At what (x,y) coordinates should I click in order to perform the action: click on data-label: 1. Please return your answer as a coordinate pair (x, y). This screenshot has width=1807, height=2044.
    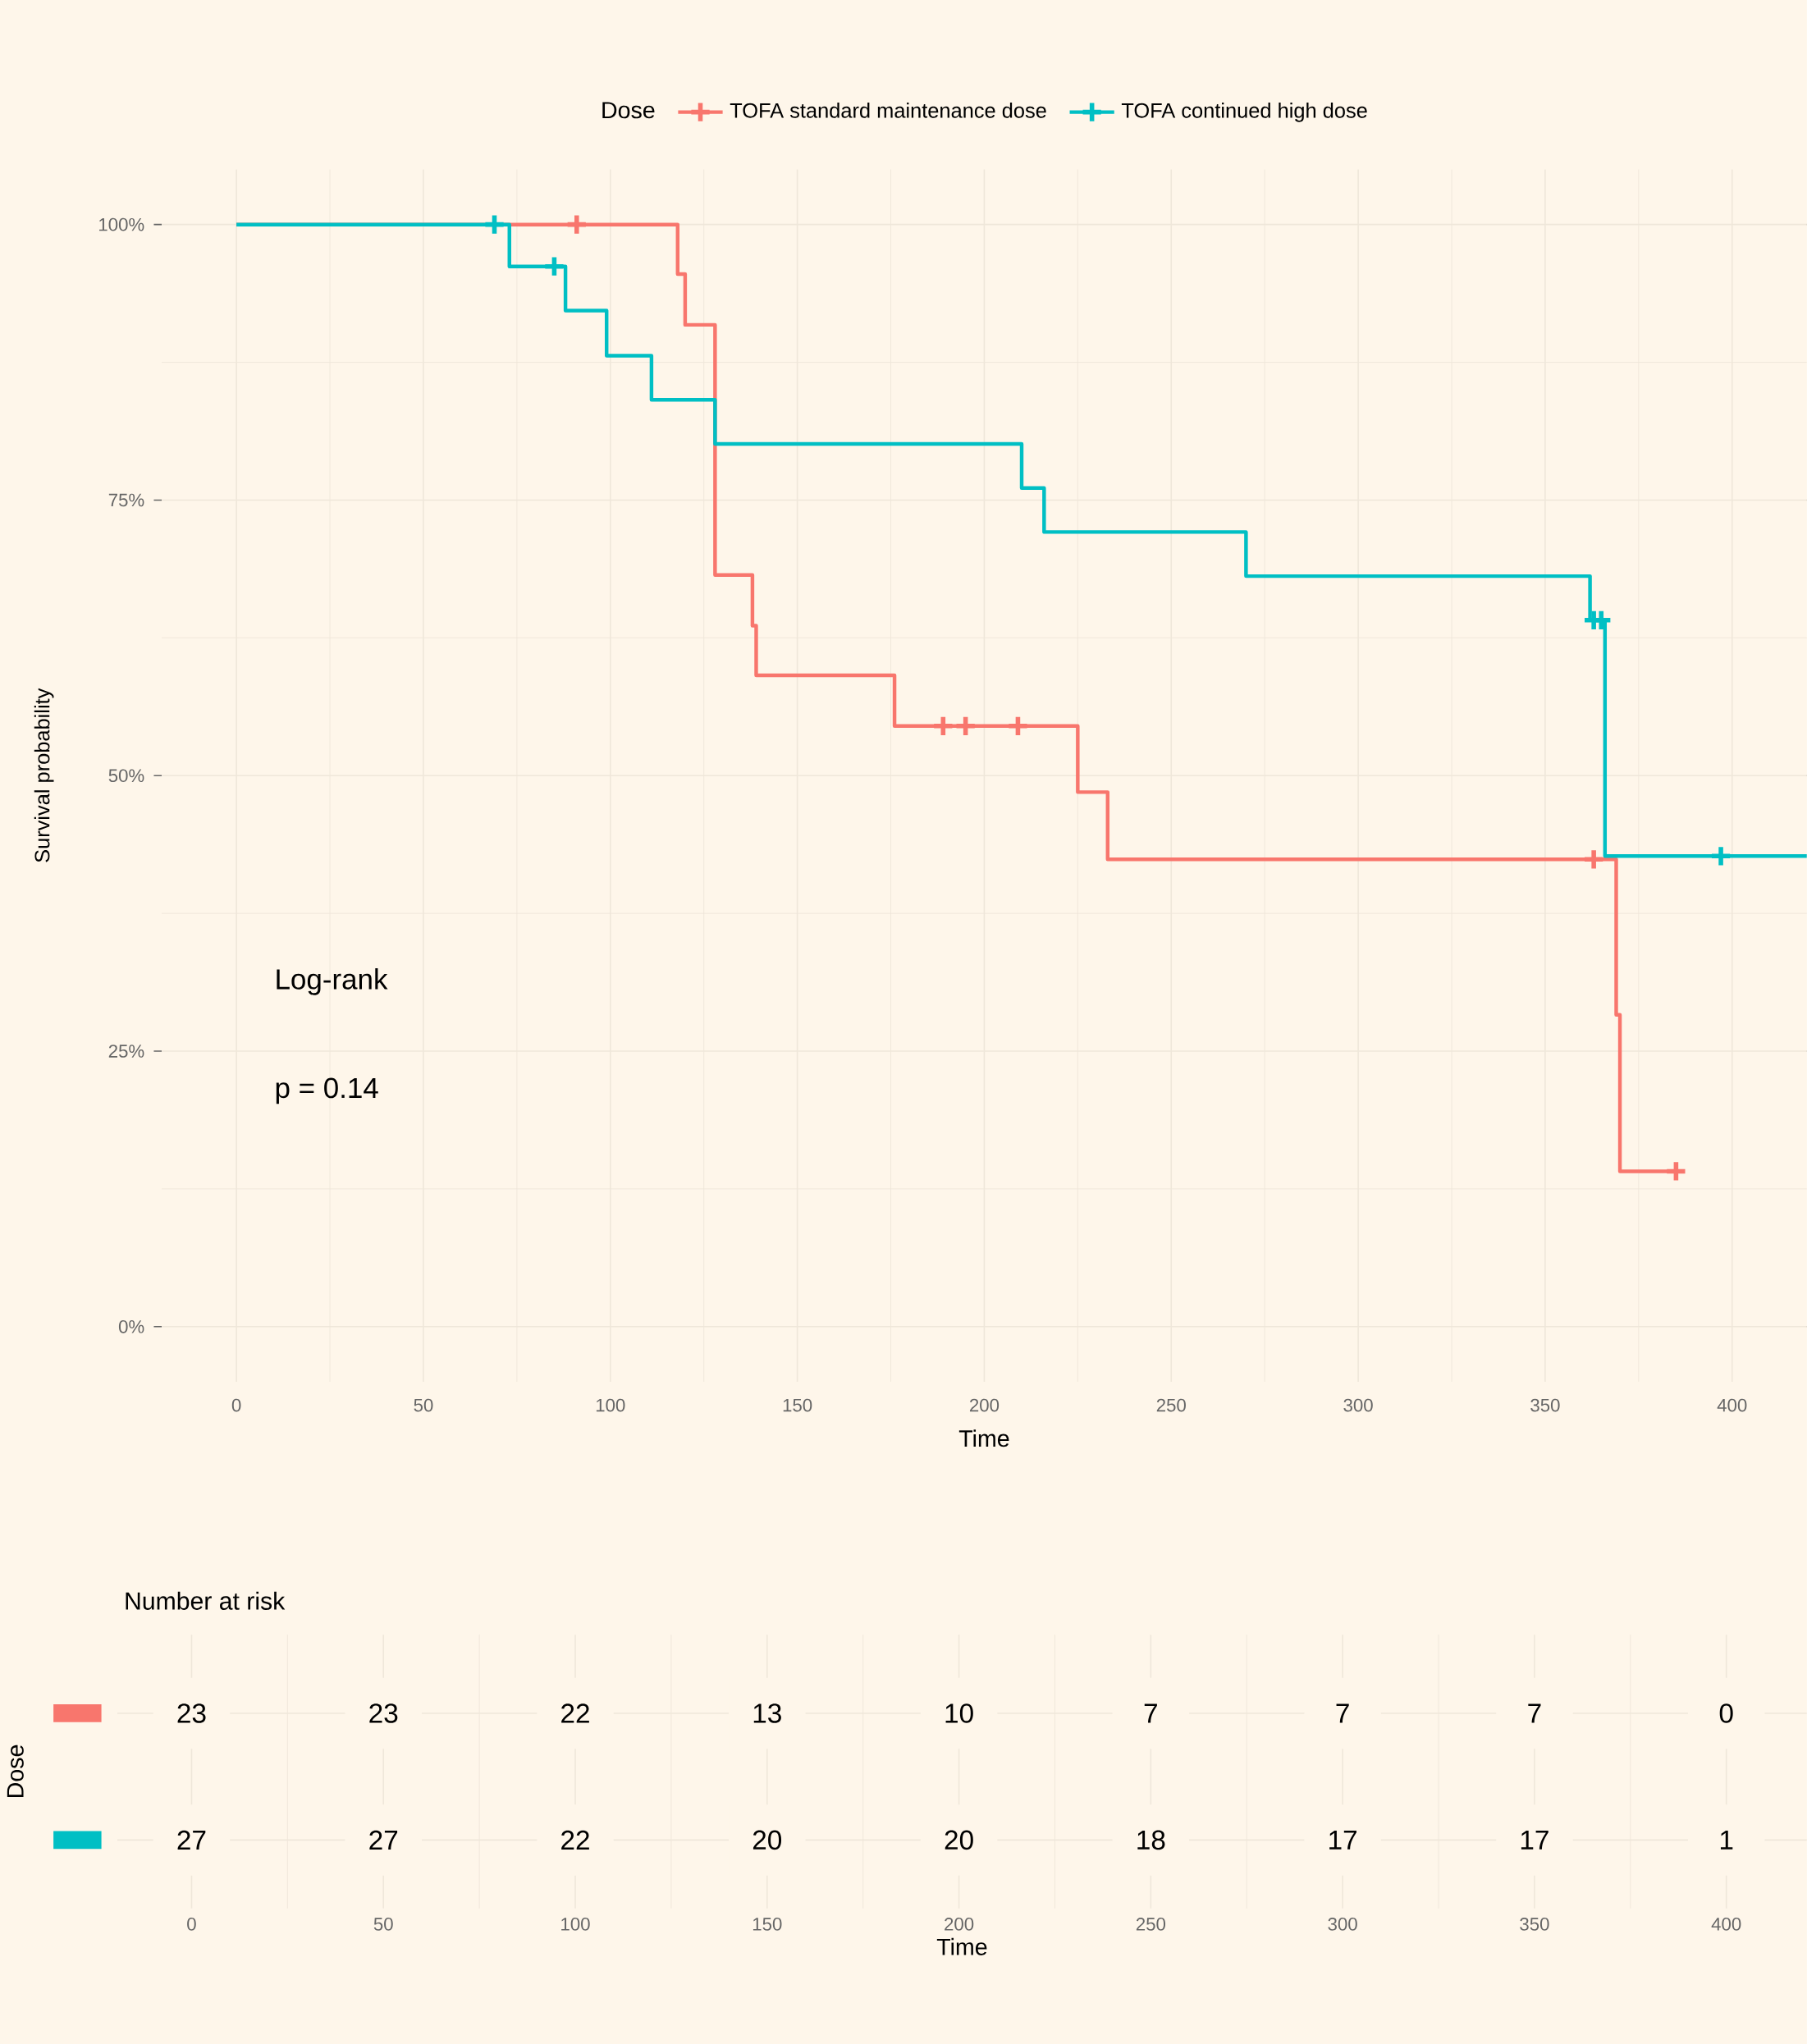
    Looking at the image, I should click on (1727, 1840).